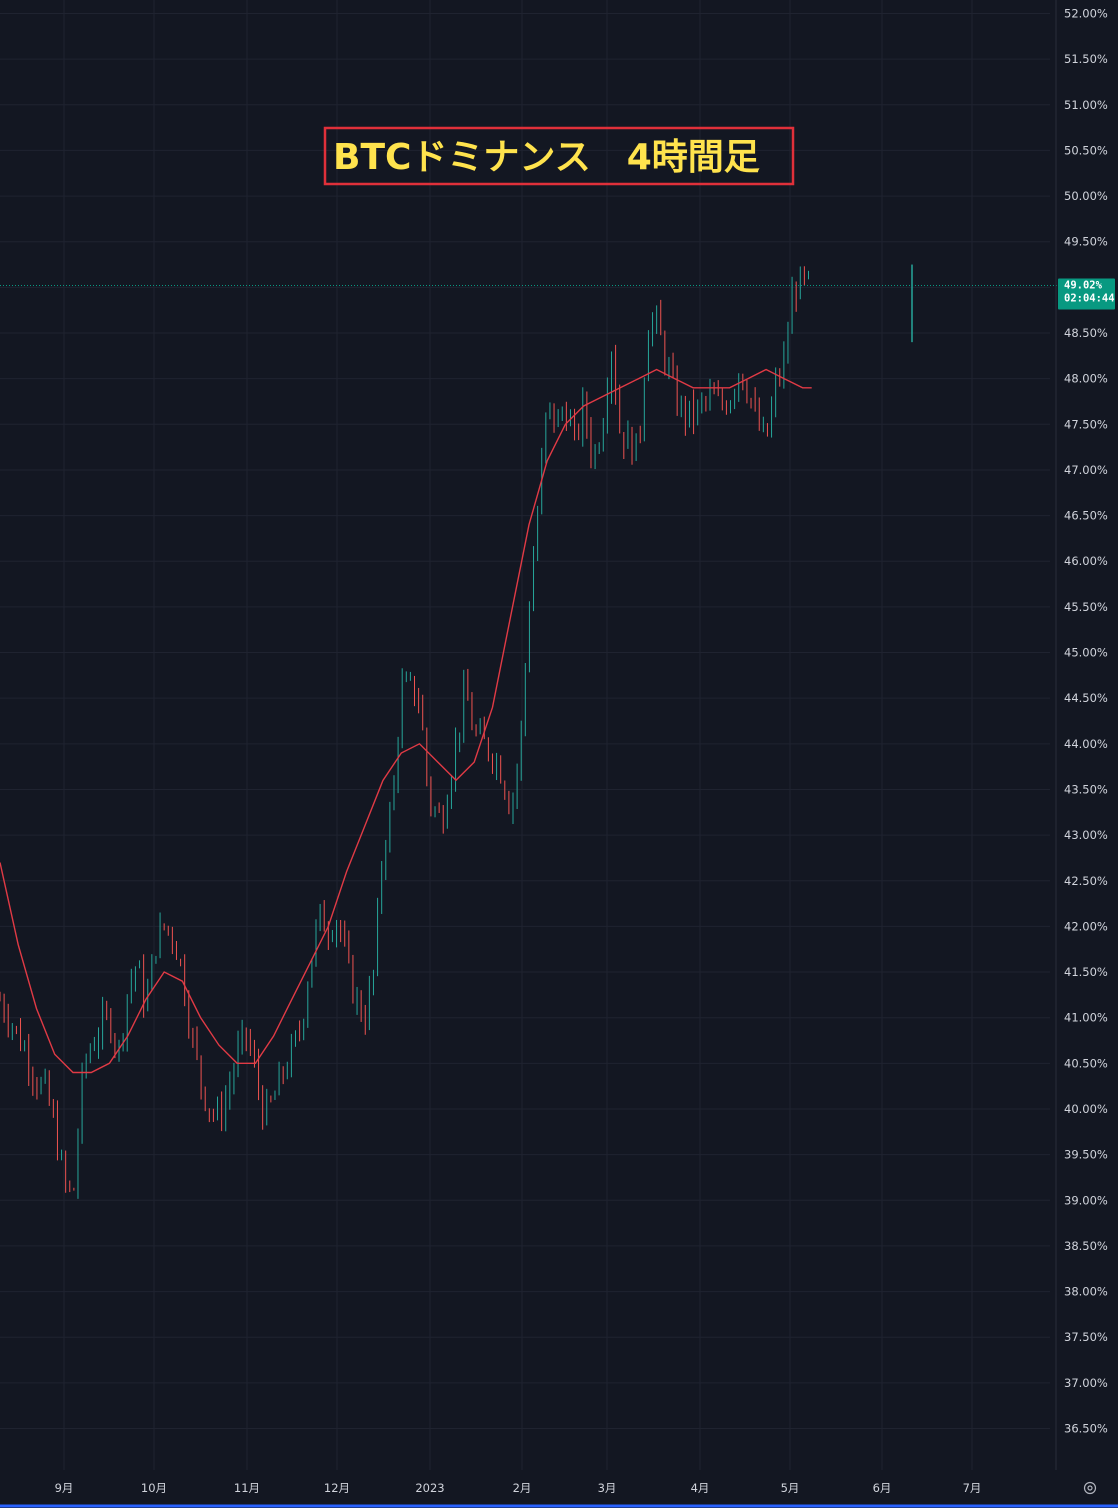  I want to click on y-tick-label: 41.00%, so click(1086, 1018).